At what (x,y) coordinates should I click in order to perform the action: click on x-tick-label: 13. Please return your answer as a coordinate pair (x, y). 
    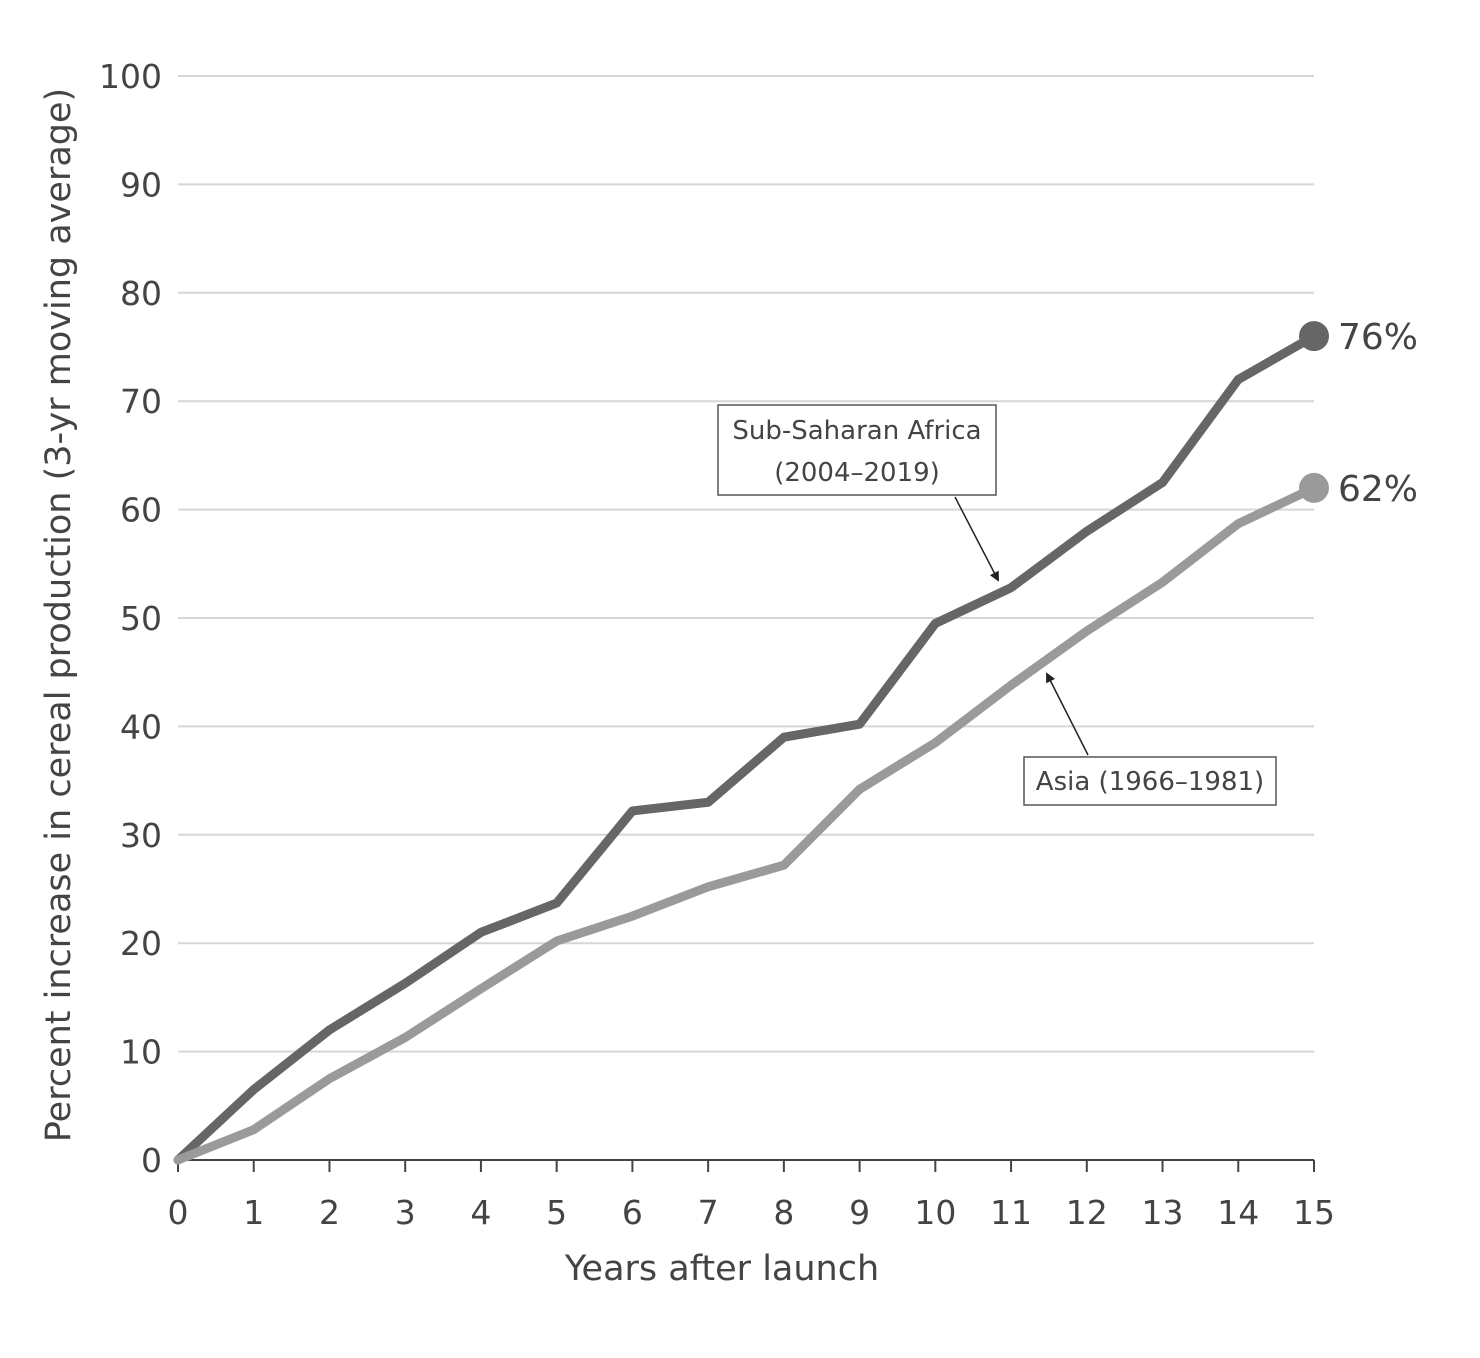
    Looking at the image, I should click on (1163, 1212).